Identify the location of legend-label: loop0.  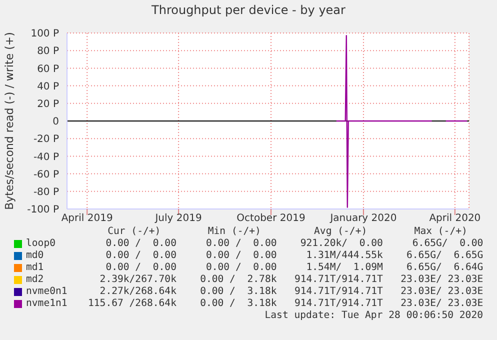
(41, 244).